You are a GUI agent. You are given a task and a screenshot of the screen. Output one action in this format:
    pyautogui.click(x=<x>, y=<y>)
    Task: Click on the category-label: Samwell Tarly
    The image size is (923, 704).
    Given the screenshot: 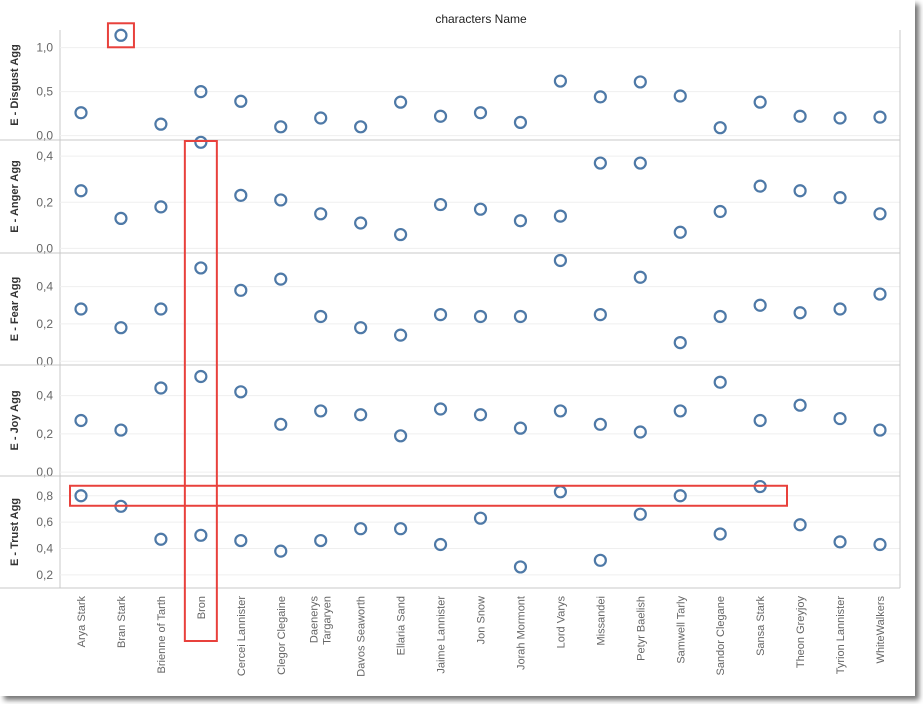 What is the action you would take?
    pyautogui.click(x=681, y=630)
    